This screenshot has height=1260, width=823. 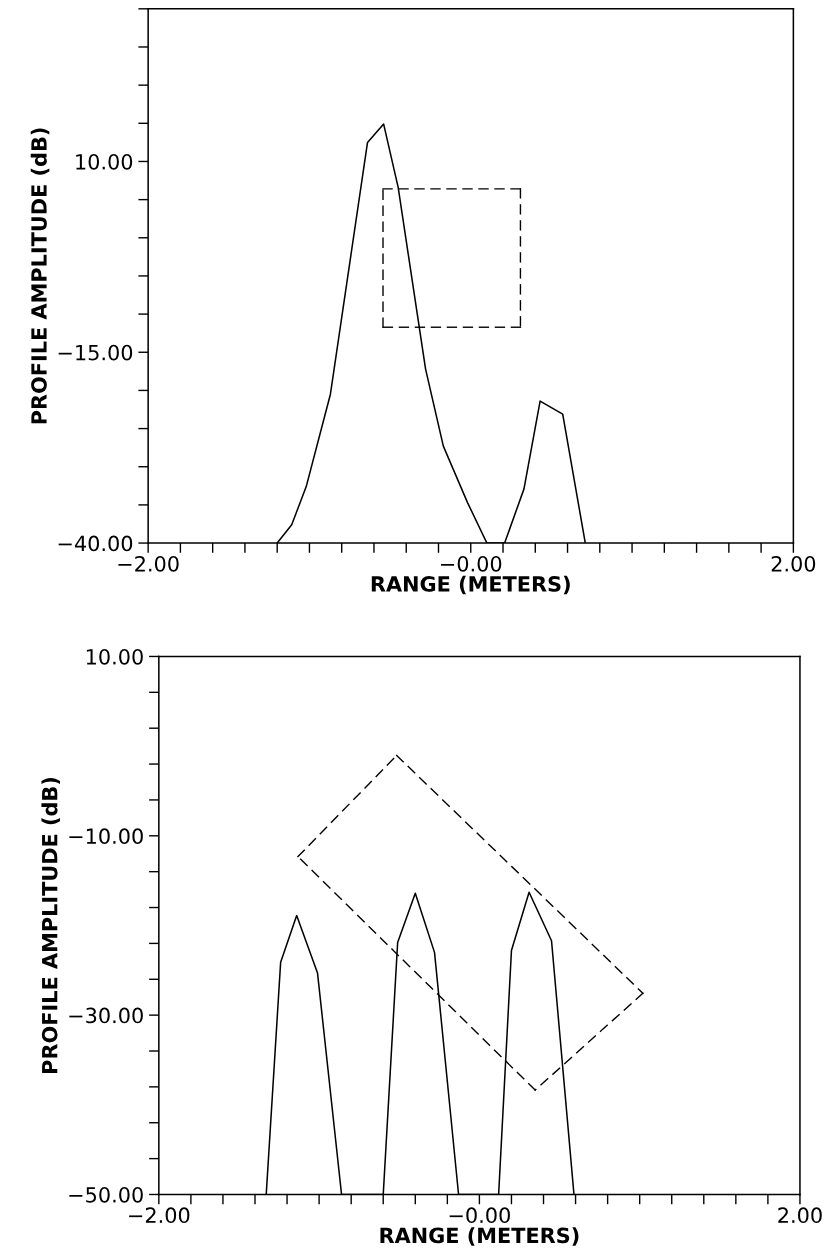 What do you see at coordinates (95, 543) in the screenshot?
I see `y-tick-label: −40.00` at bounding box center [95, 543].